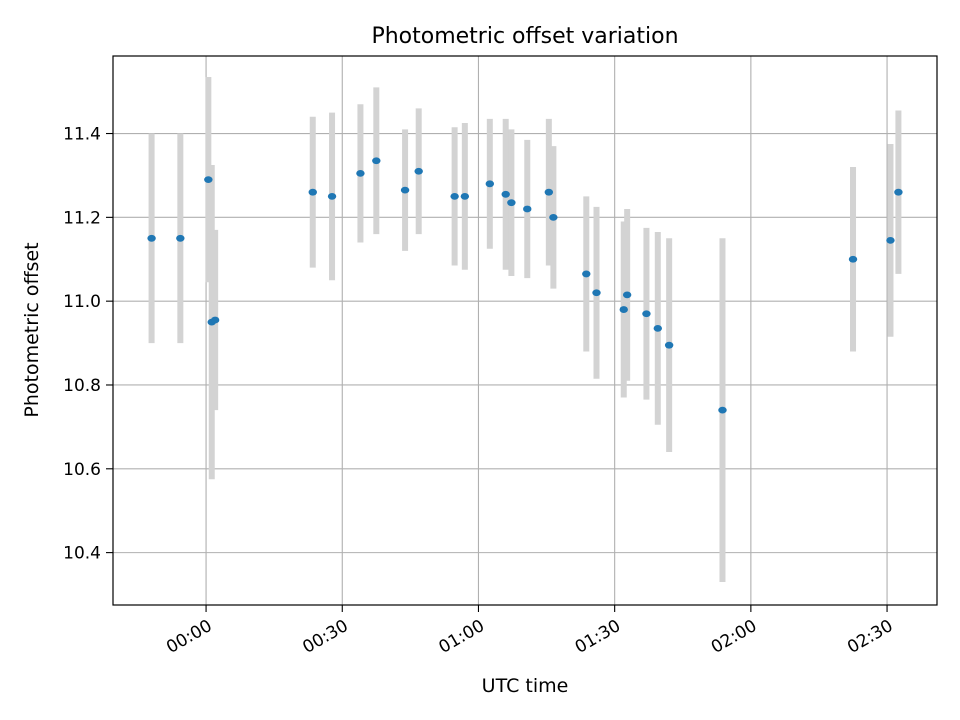  I want to click on chart-title: Photometric offset variation, so click(524, 36).